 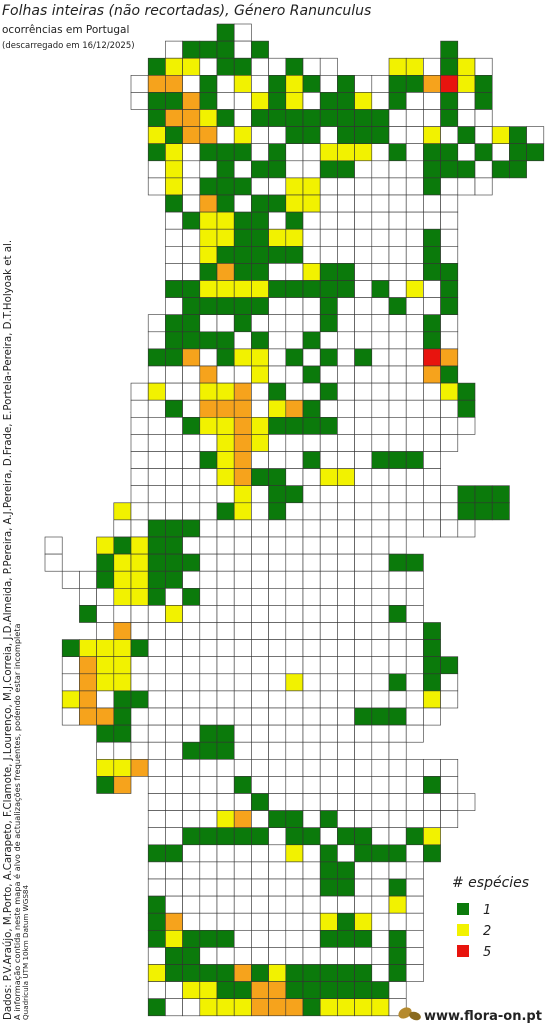 I want to click on site-url: www.flora-on.pt, so click(x=483, y=1016).